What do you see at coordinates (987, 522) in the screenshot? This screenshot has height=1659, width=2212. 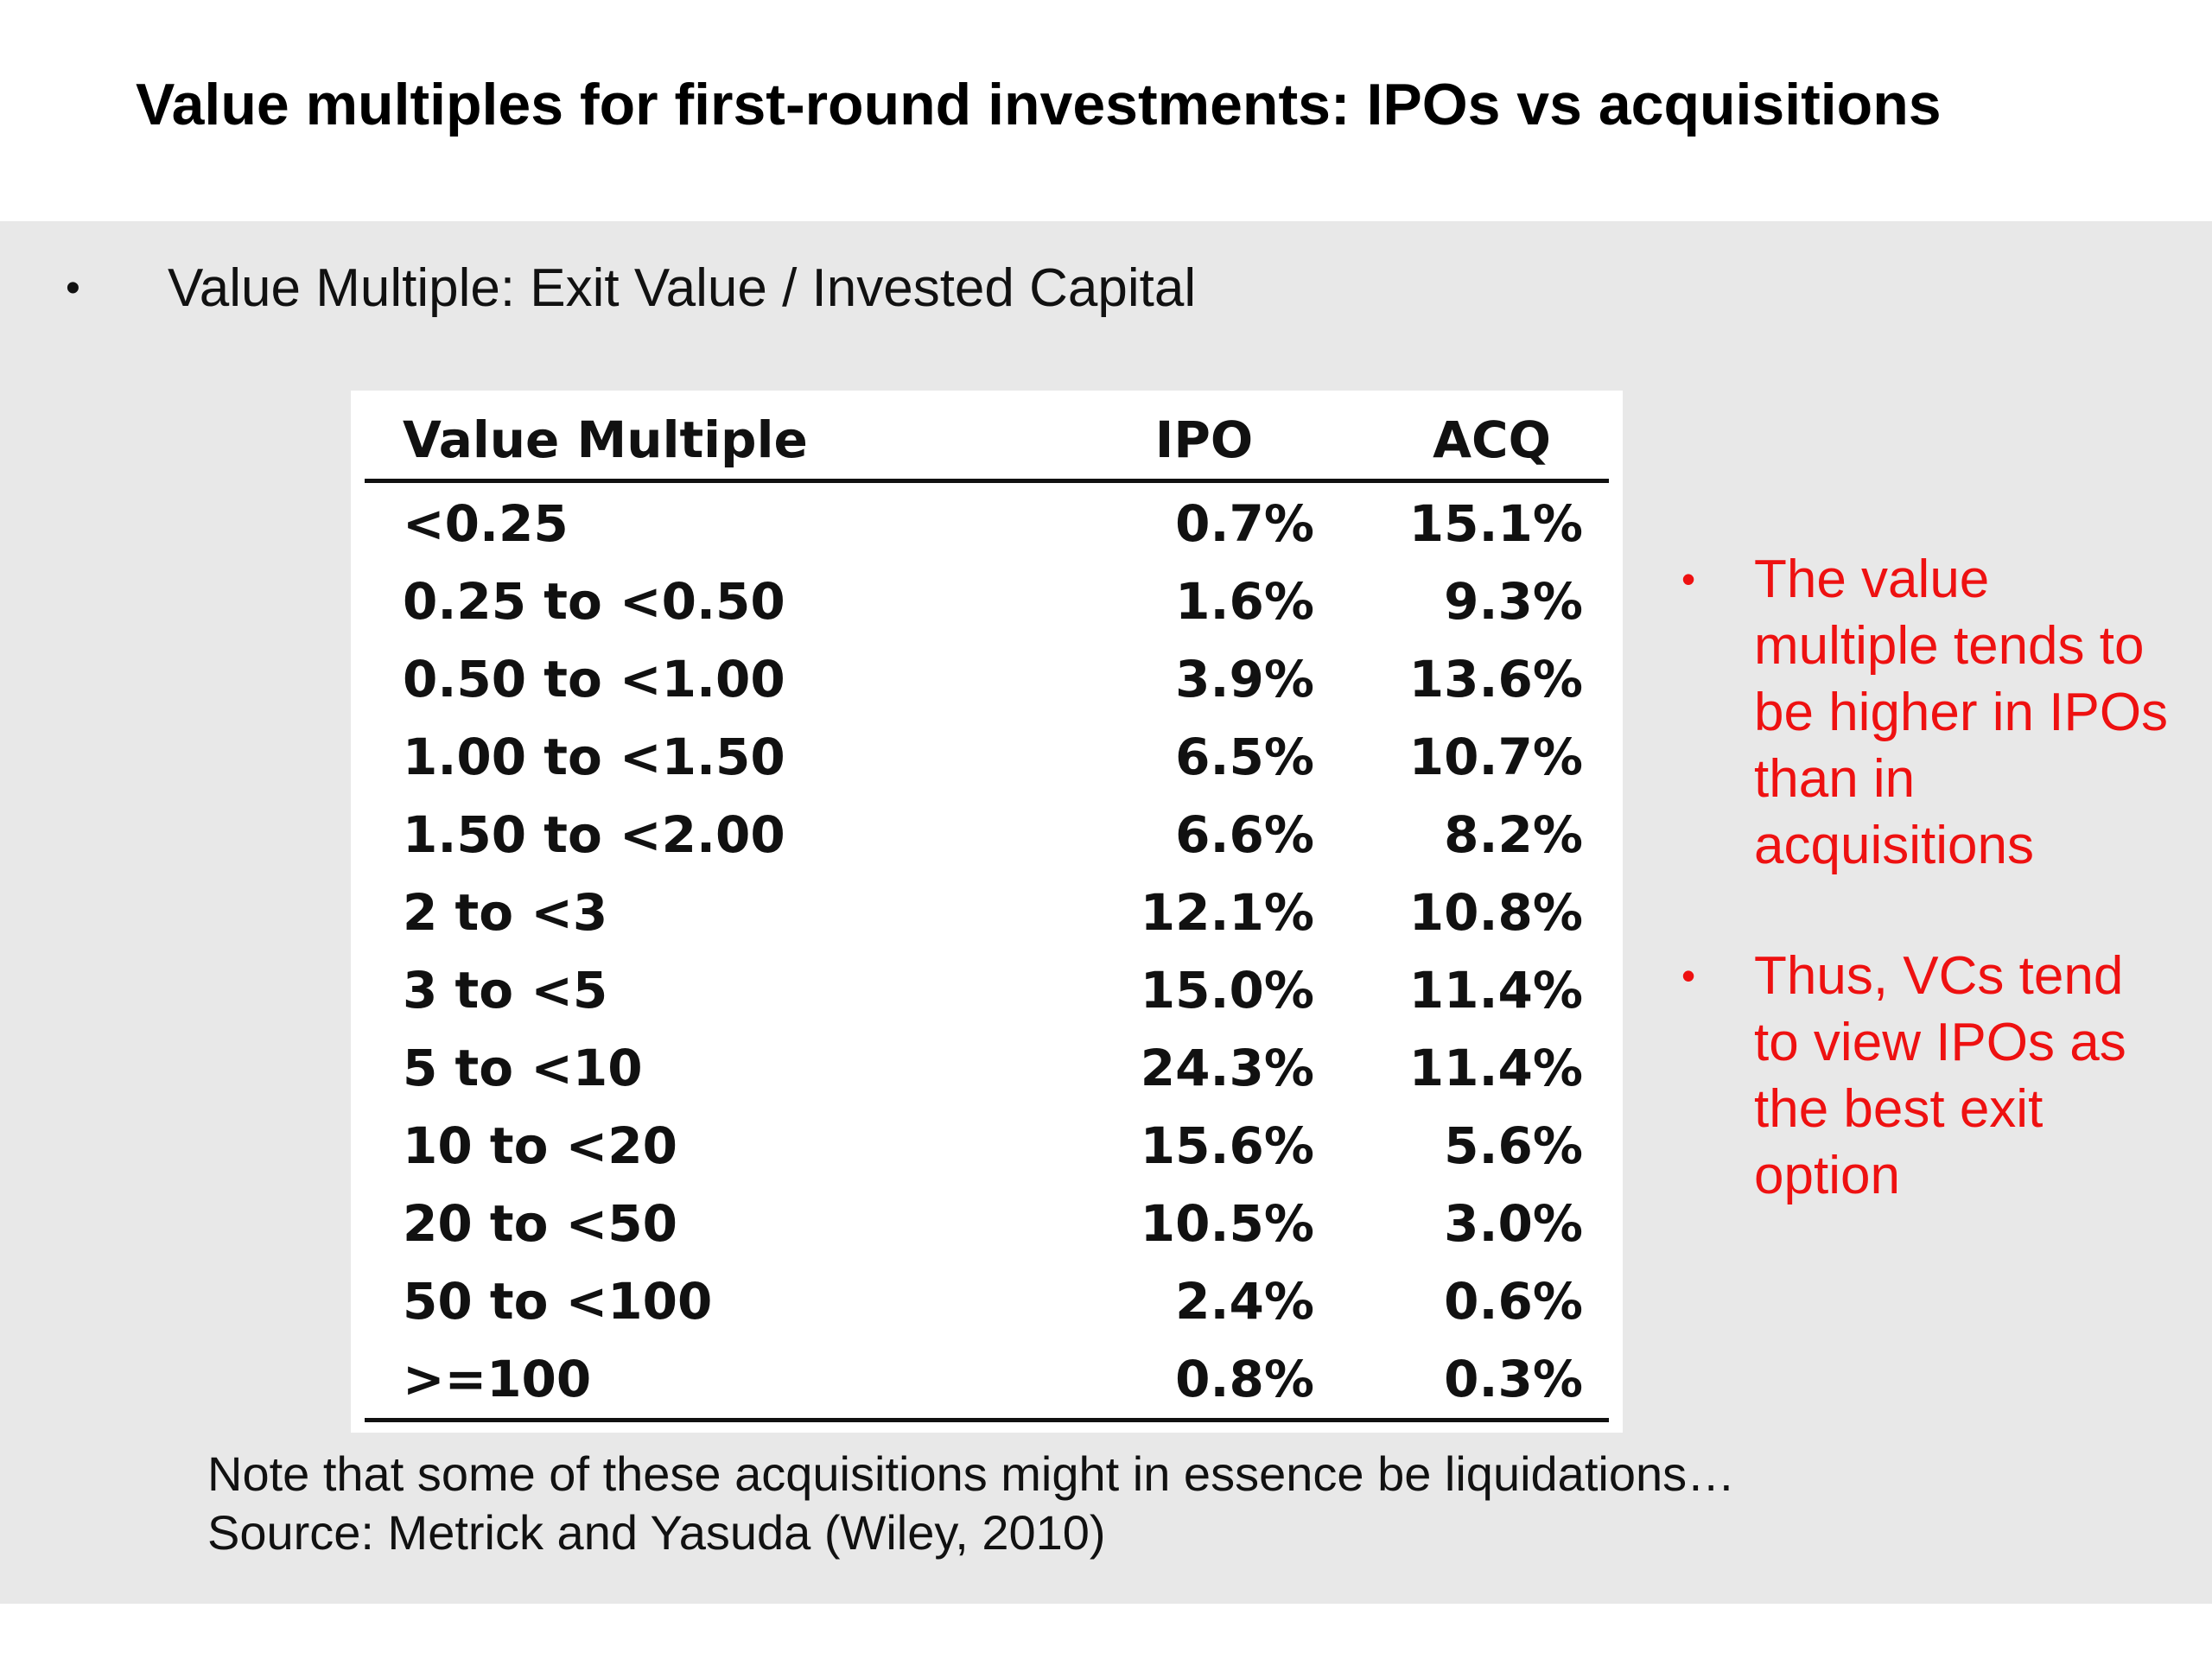 I see `table-row: <0.25 0.7% 15.1%` at bounding box center [987, 522].